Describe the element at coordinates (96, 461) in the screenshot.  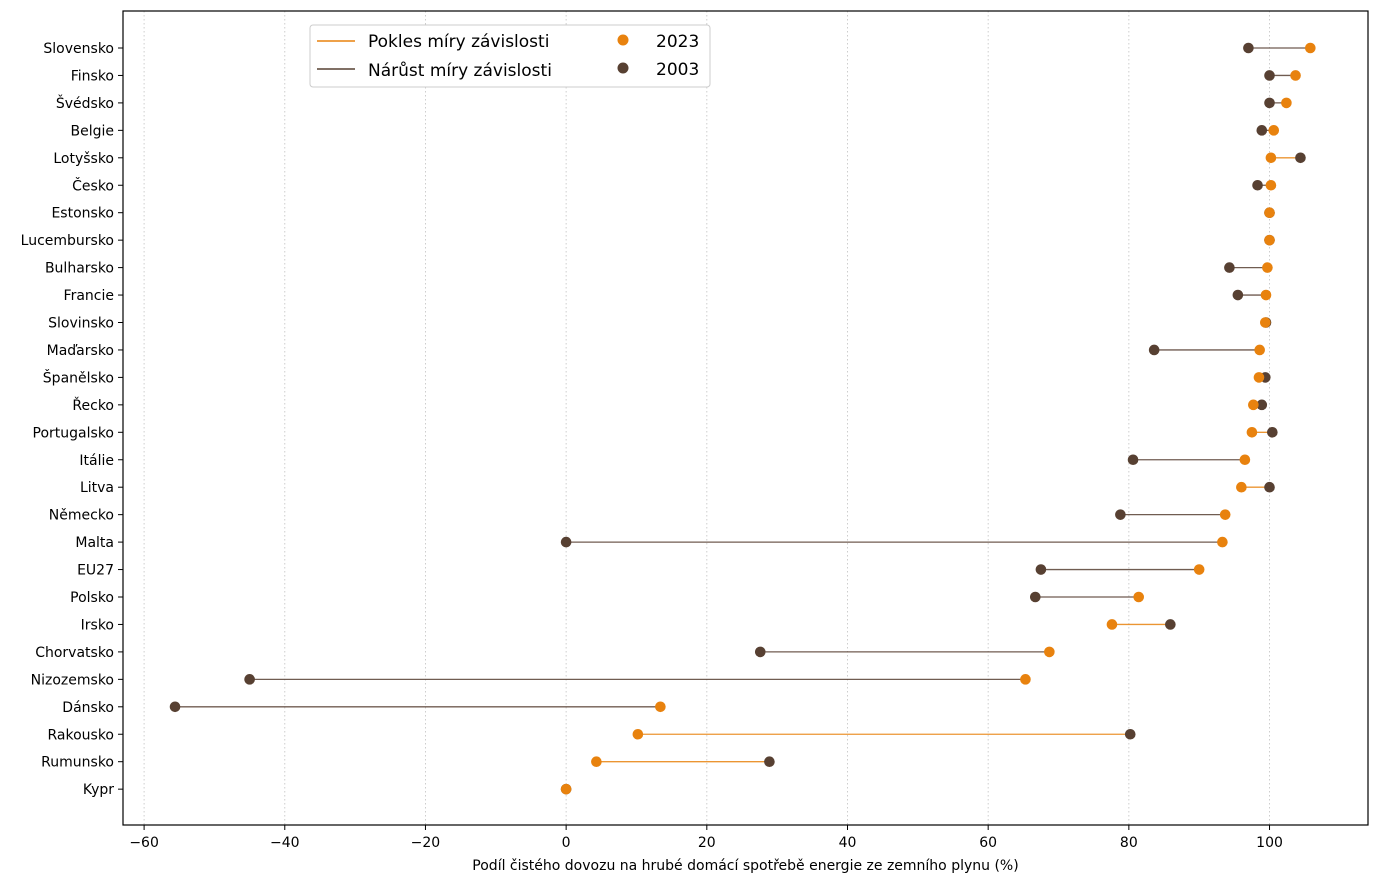
I see `y-tick-label: Itálie` at that location.